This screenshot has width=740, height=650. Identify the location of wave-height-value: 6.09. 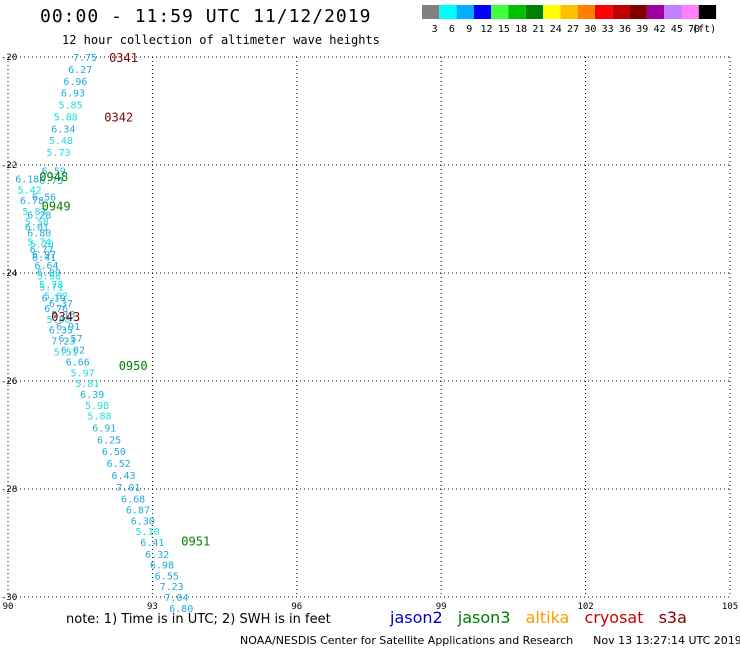
(49, 273).